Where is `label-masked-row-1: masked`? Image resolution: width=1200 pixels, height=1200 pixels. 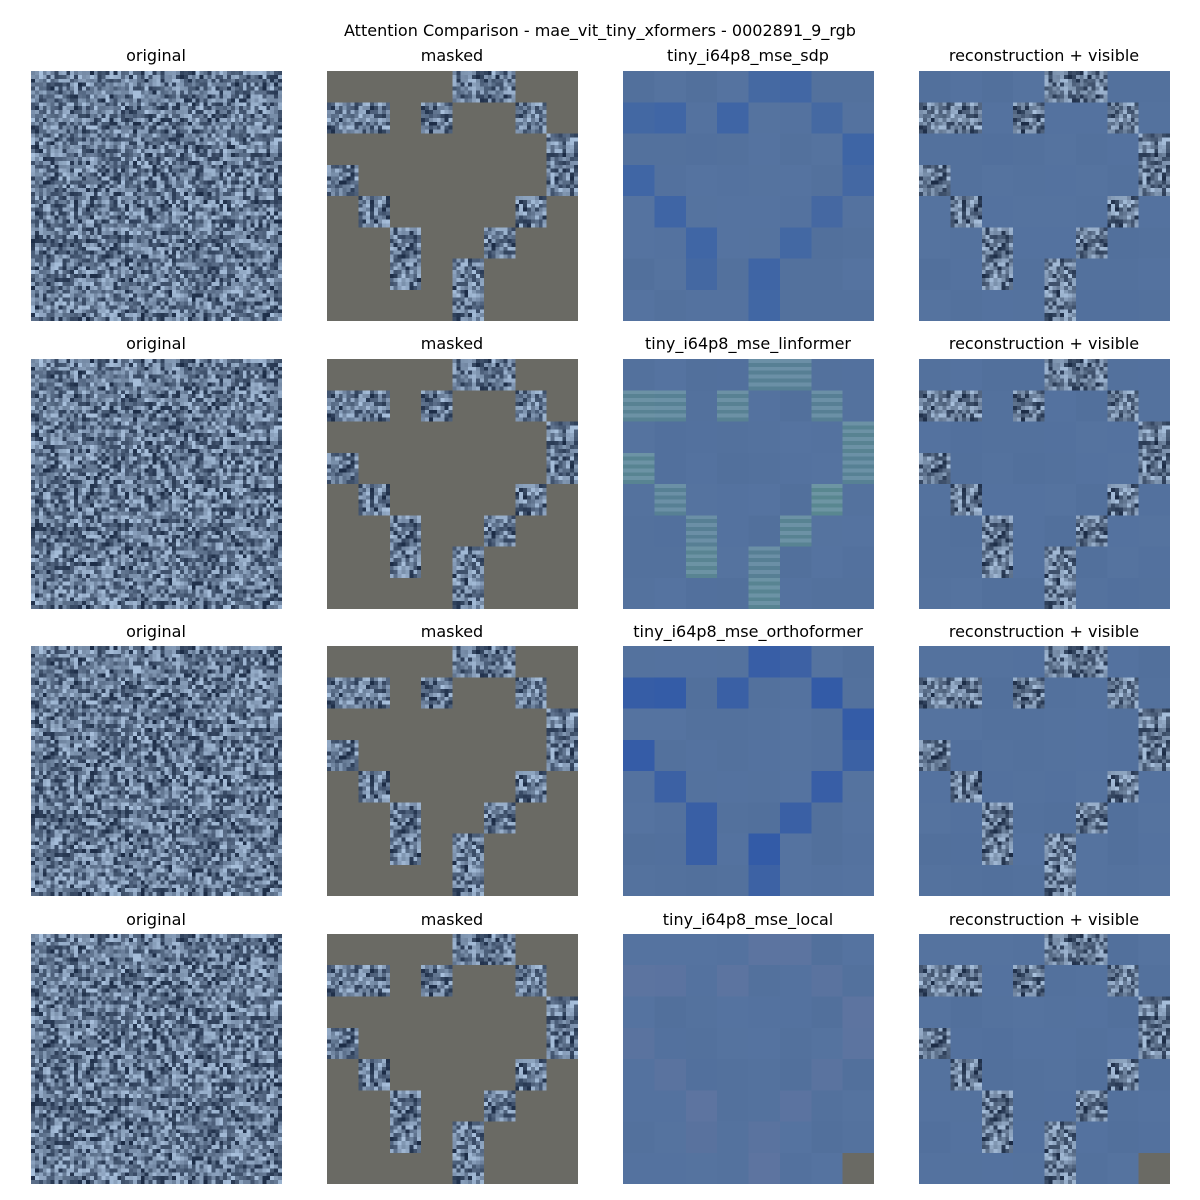 label-masked-row-1: masked is located at coordinates (452, 343).